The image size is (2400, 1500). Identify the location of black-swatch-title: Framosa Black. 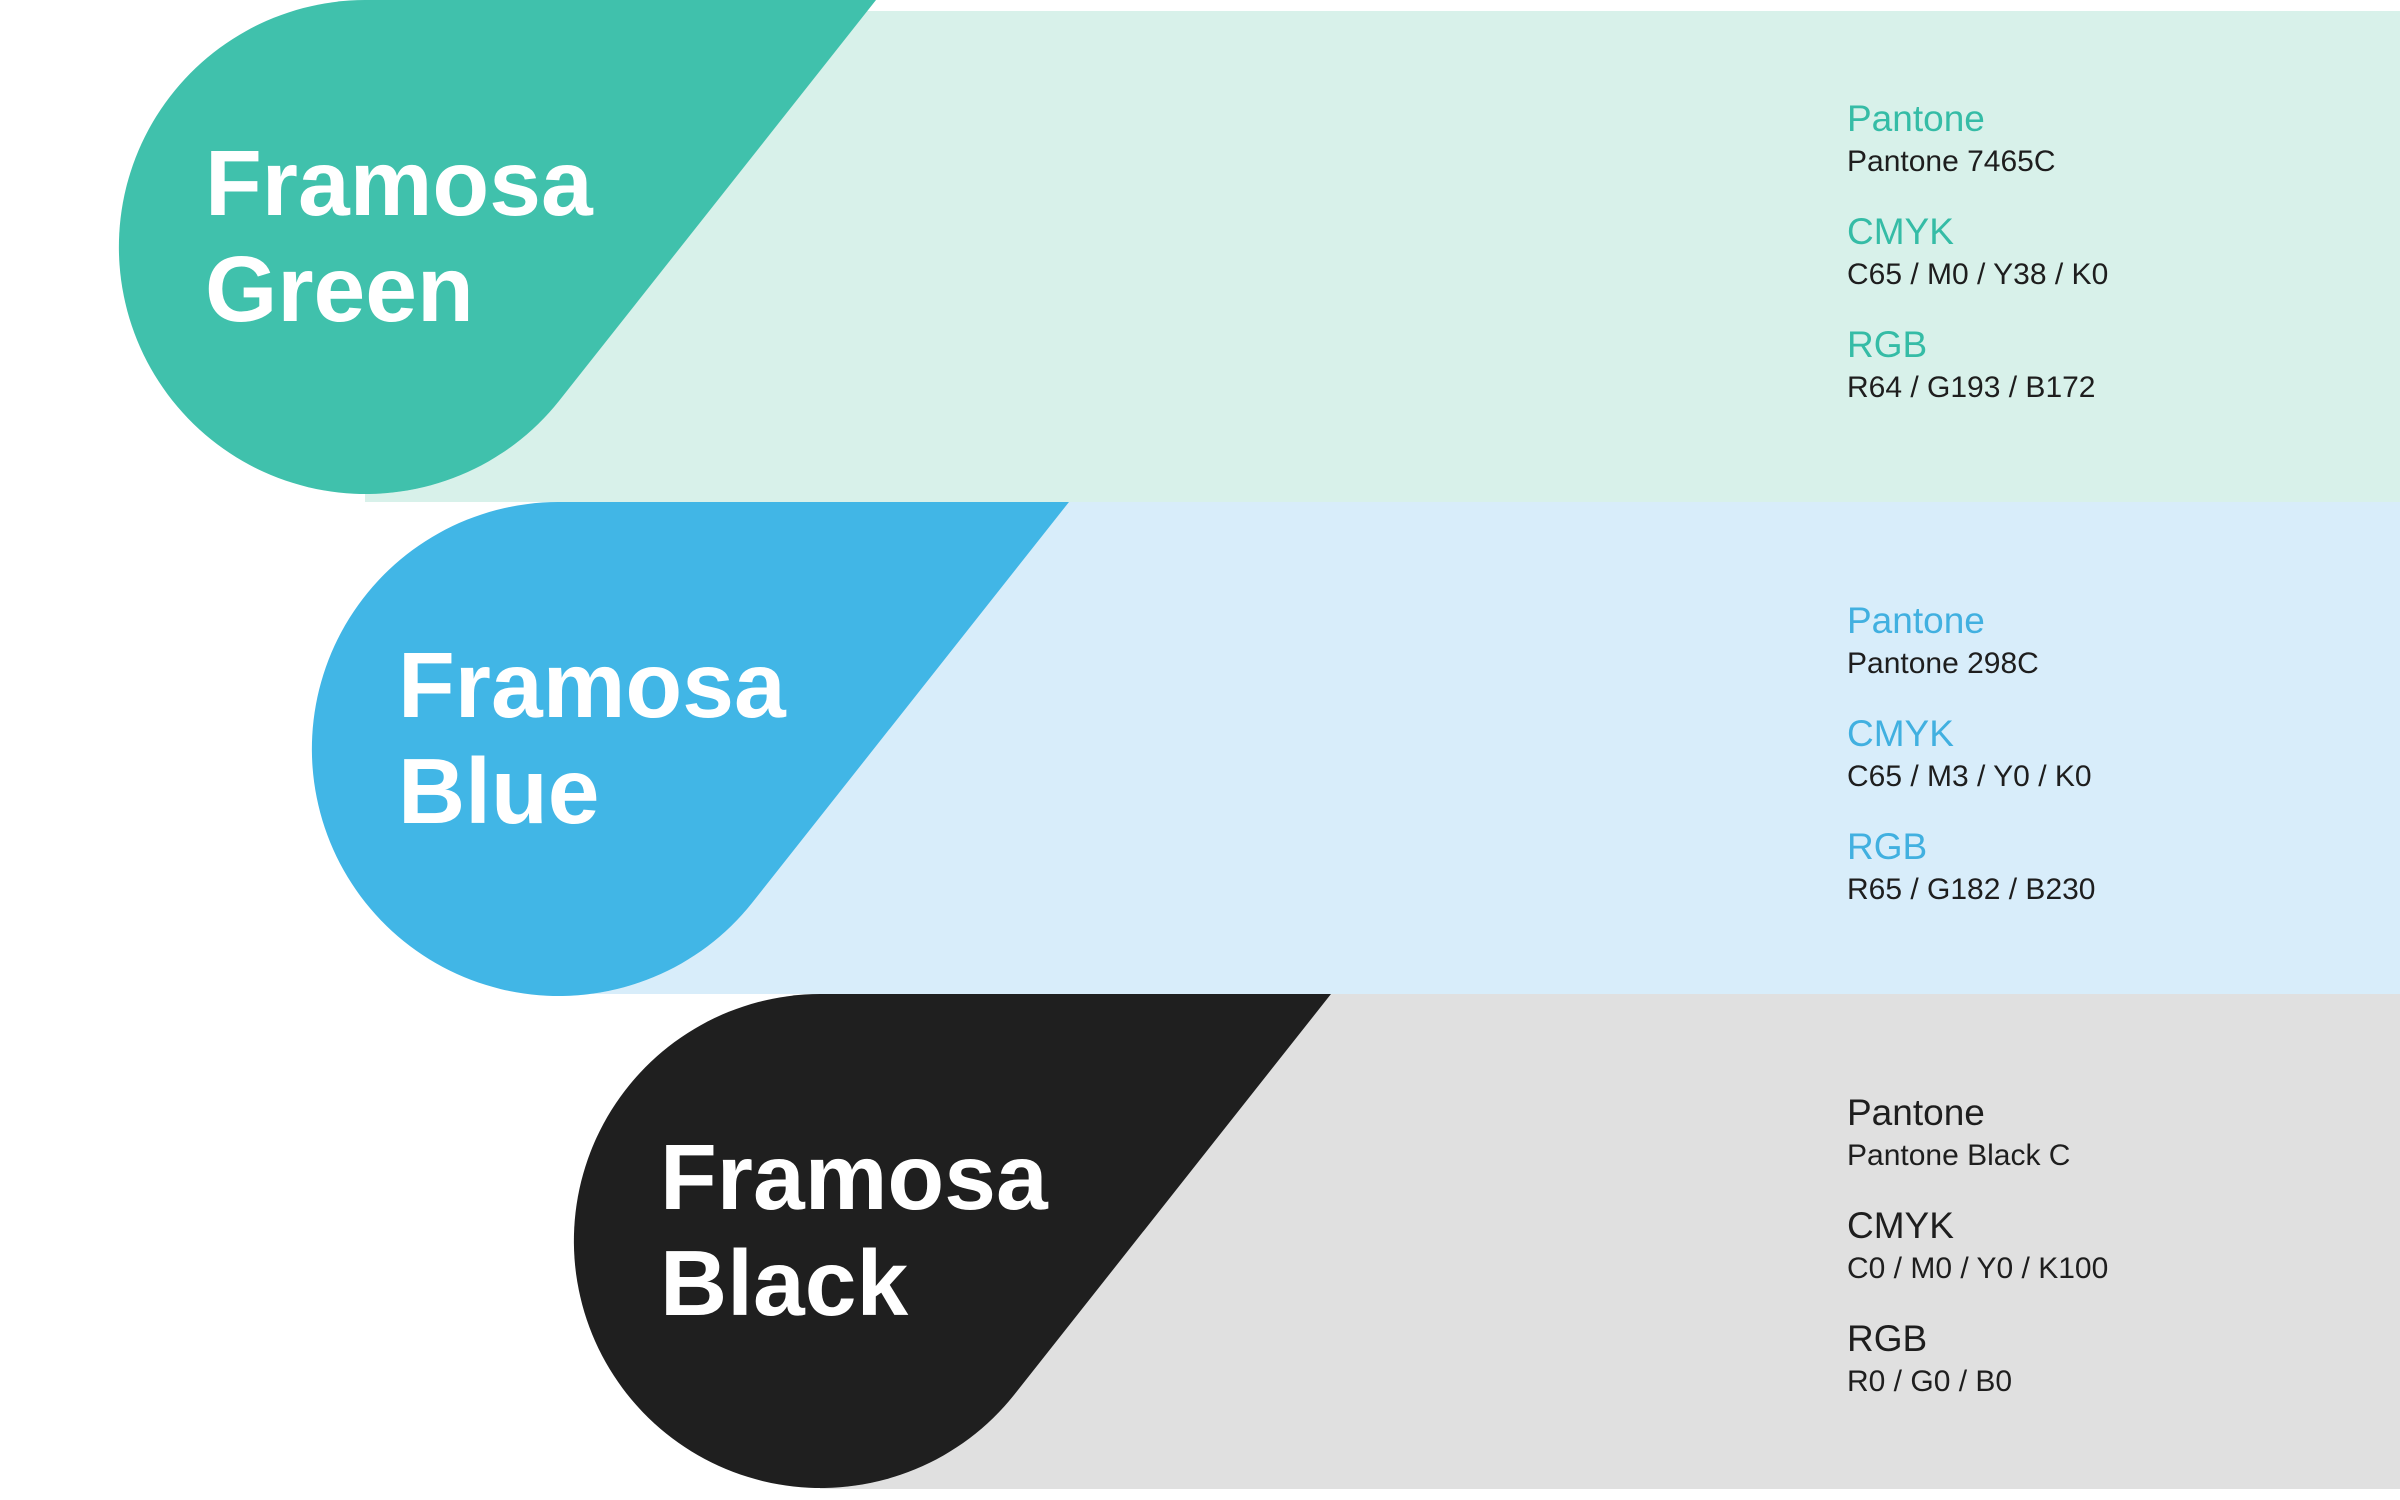
(854, 1230).